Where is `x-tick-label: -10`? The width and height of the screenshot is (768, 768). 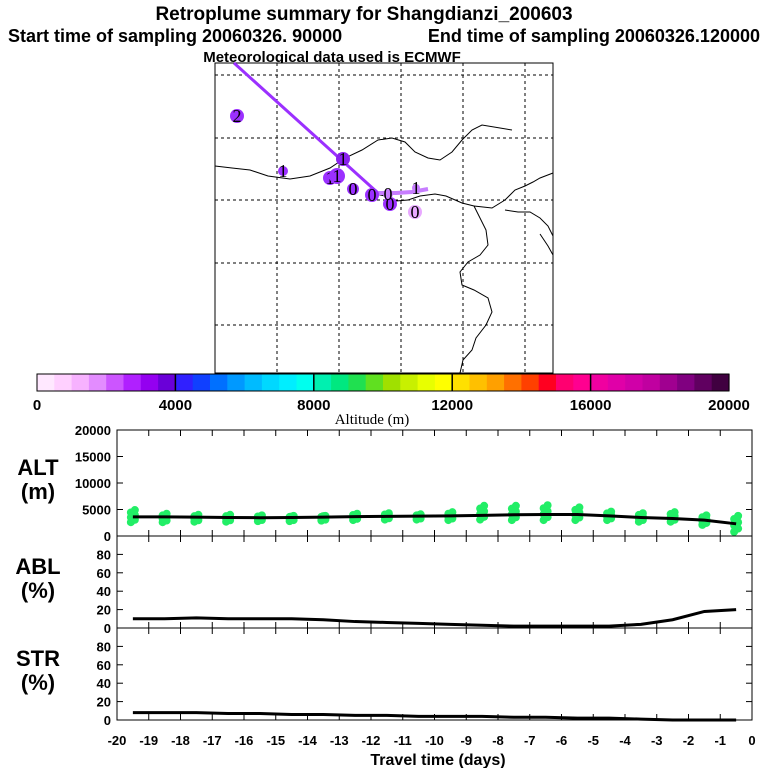
x-tick-label: -10 is located at coordinates (434, 740).